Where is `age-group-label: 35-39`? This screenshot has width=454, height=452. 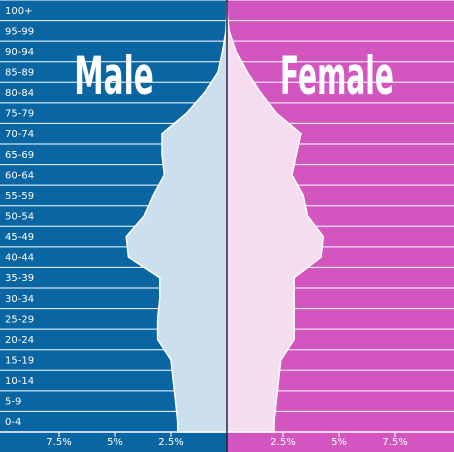
age-group-label: 35-39 is located at coordinates (19, 278).